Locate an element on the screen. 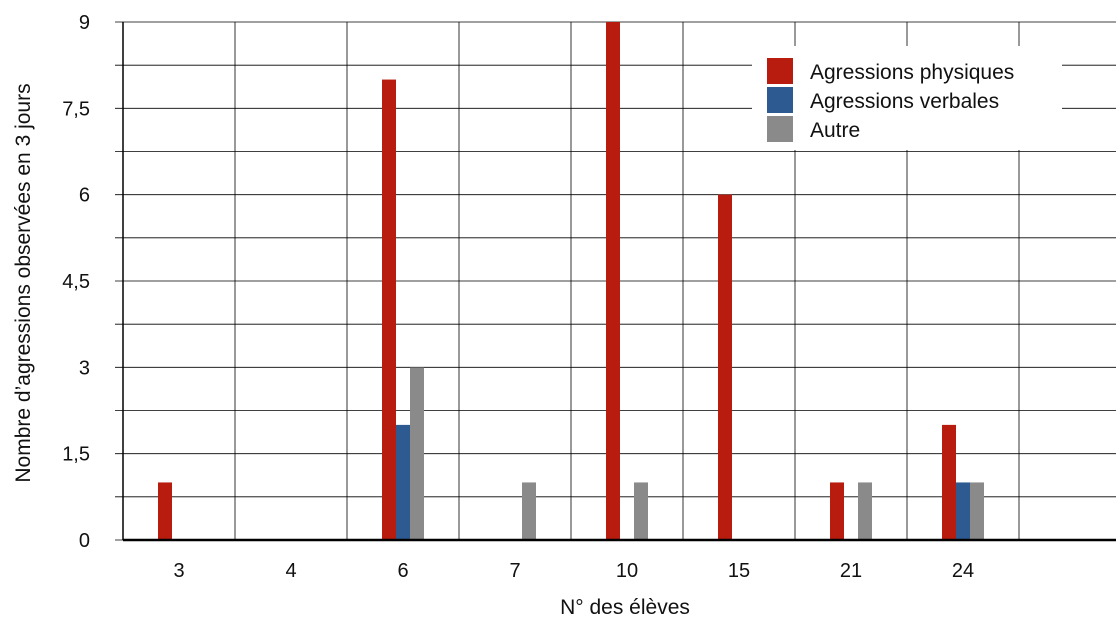 This screenshot has height=625, width=1117. legend-box is located at coordinates (907, 98).